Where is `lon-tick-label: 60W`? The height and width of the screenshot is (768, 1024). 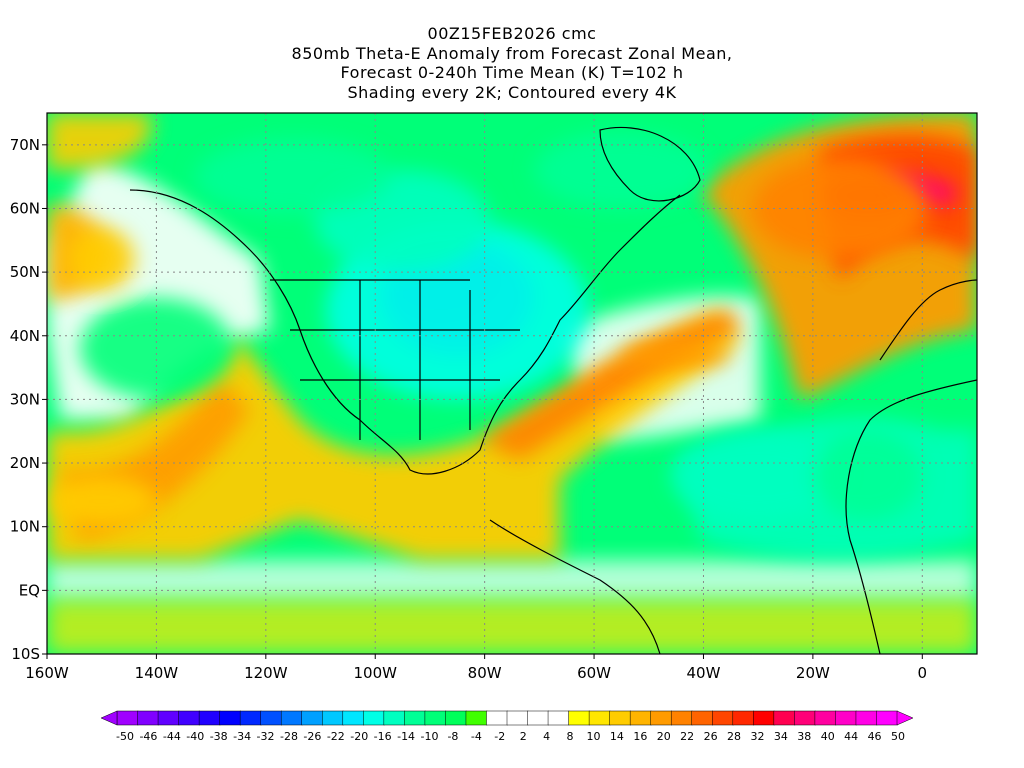 lon-tick-label: 60W is located at coordinates (594, 673).